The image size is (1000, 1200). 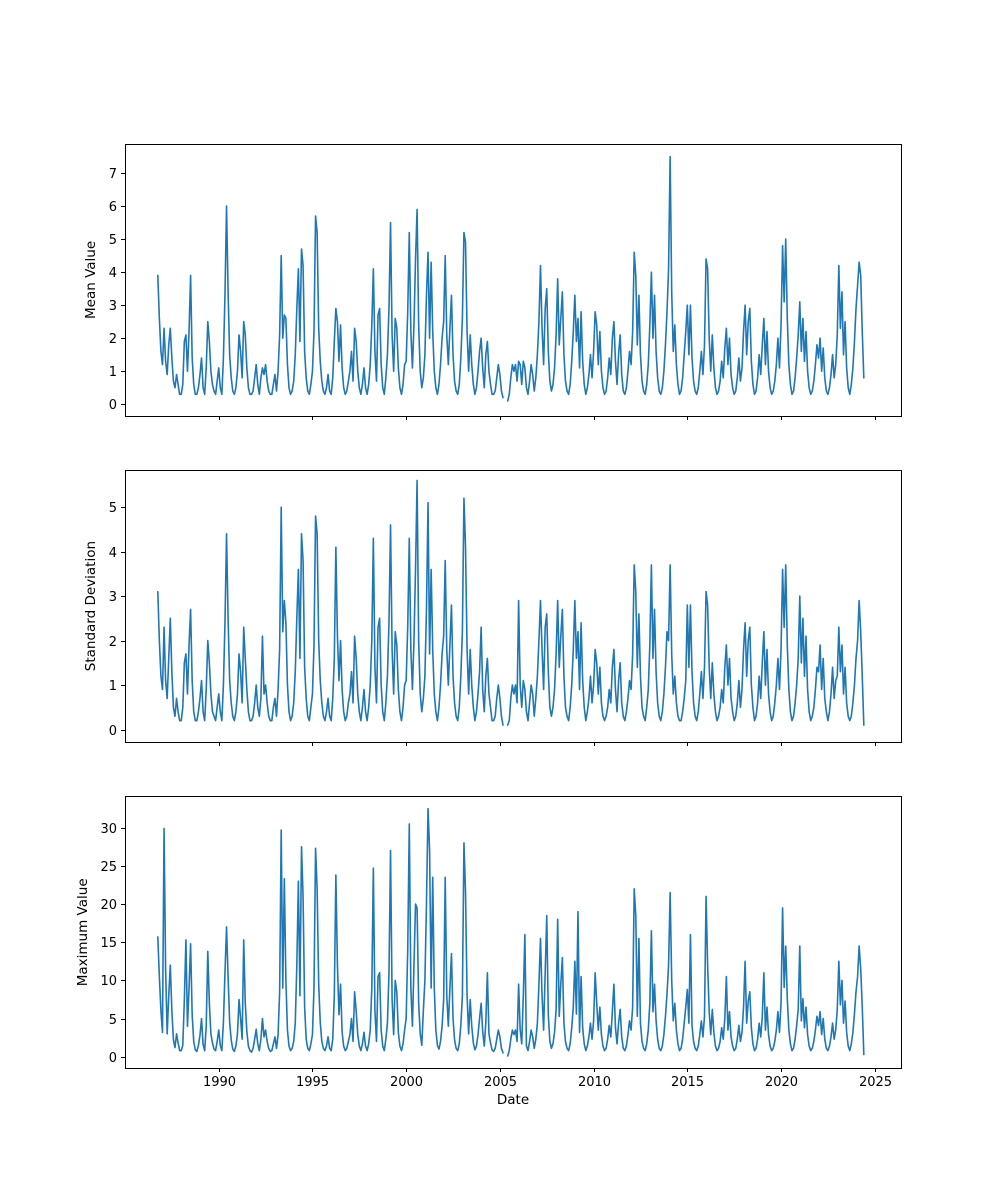 What do you see at coordinates (500, 1082) in the screenshot?
I see `x-tick-label: 2005` at bounding box center [500, 1082].